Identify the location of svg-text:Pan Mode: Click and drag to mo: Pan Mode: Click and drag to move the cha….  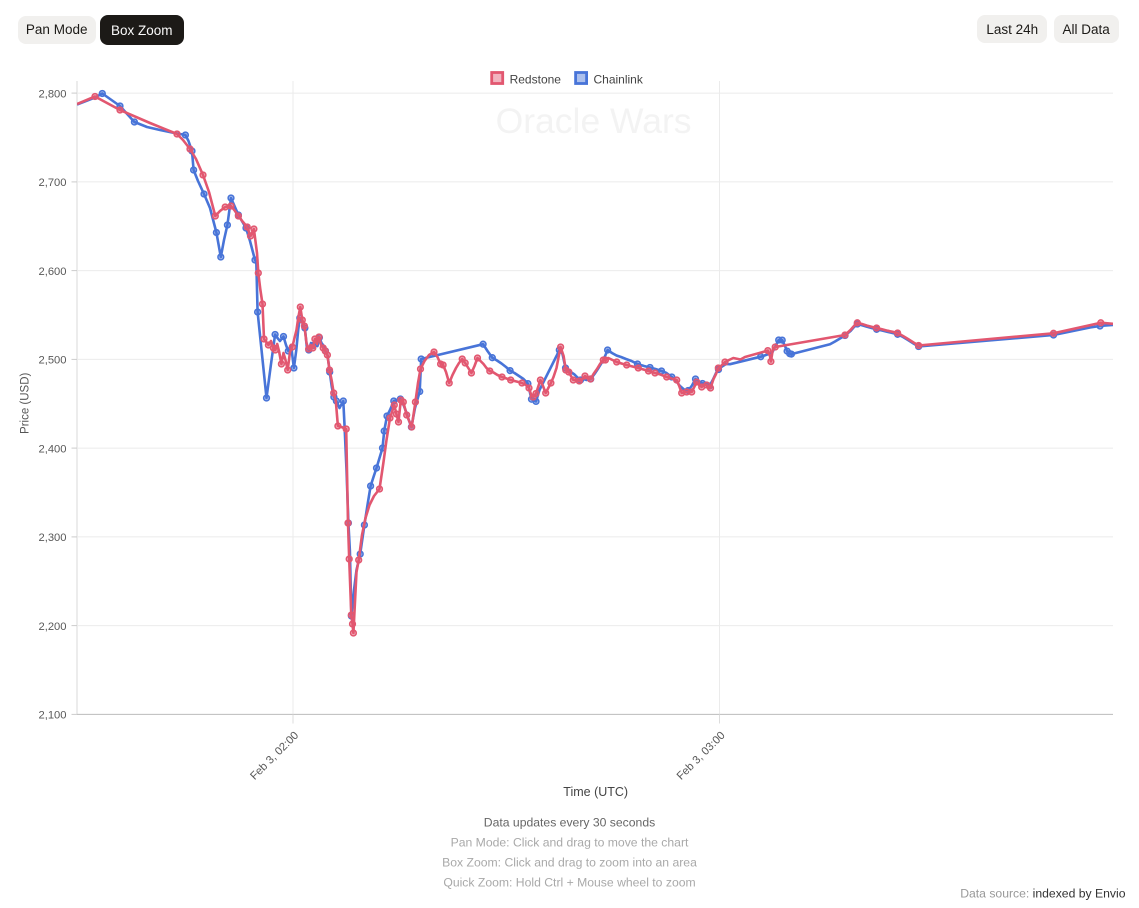
(570, 843).